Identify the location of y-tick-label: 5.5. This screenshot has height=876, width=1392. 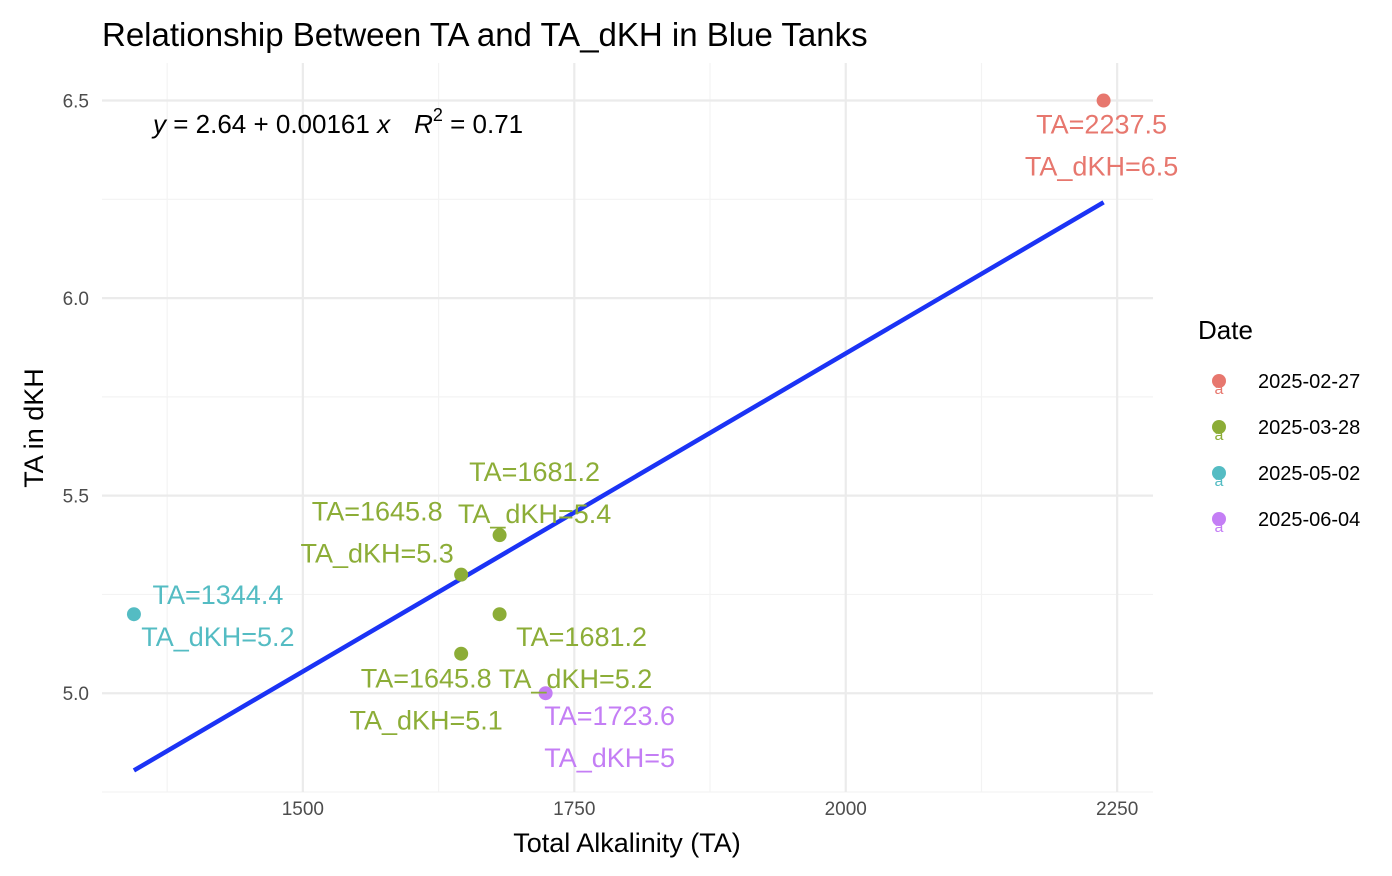
(76, 497).